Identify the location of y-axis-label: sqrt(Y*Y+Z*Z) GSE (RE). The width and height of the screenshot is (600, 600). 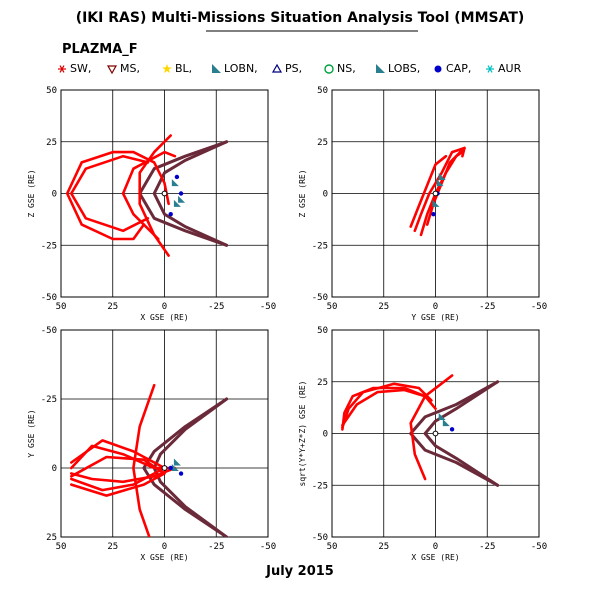
(302, 434).